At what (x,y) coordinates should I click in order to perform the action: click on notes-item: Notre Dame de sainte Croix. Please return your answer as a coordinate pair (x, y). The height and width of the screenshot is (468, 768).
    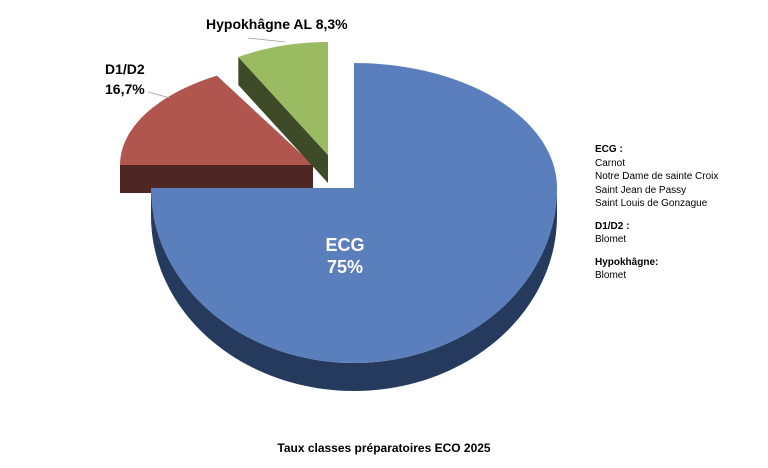
    Looking at the image, I should click on (657, 176).